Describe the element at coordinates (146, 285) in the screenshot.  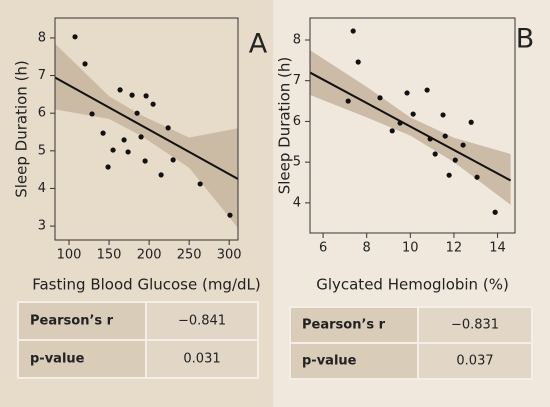
I see `x-axis-label: Fasting Blood Glucose (mg/dL)` at that location.